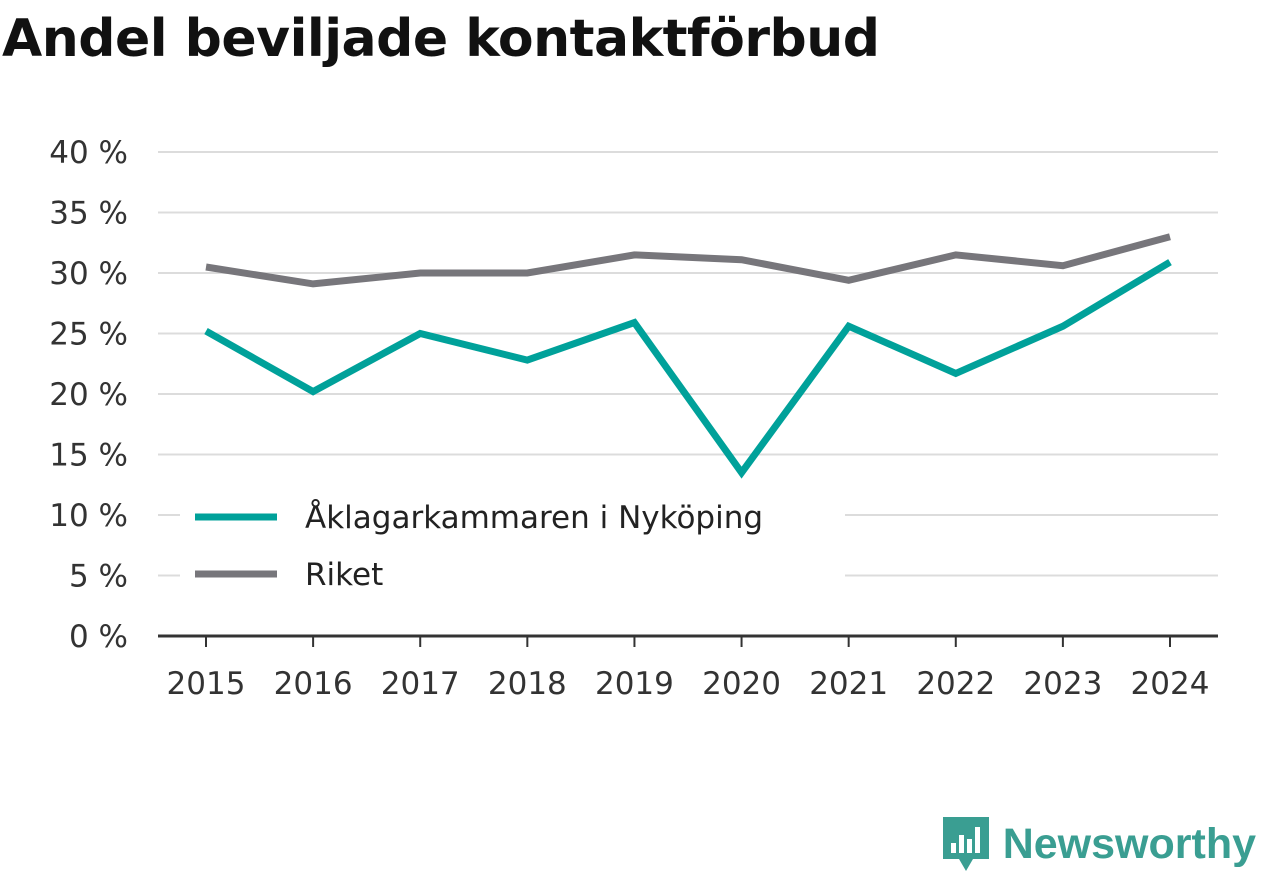 This screenshot has width=1262, height=879. I want to click on x-tick-label: 2023, so click(1062, 684).